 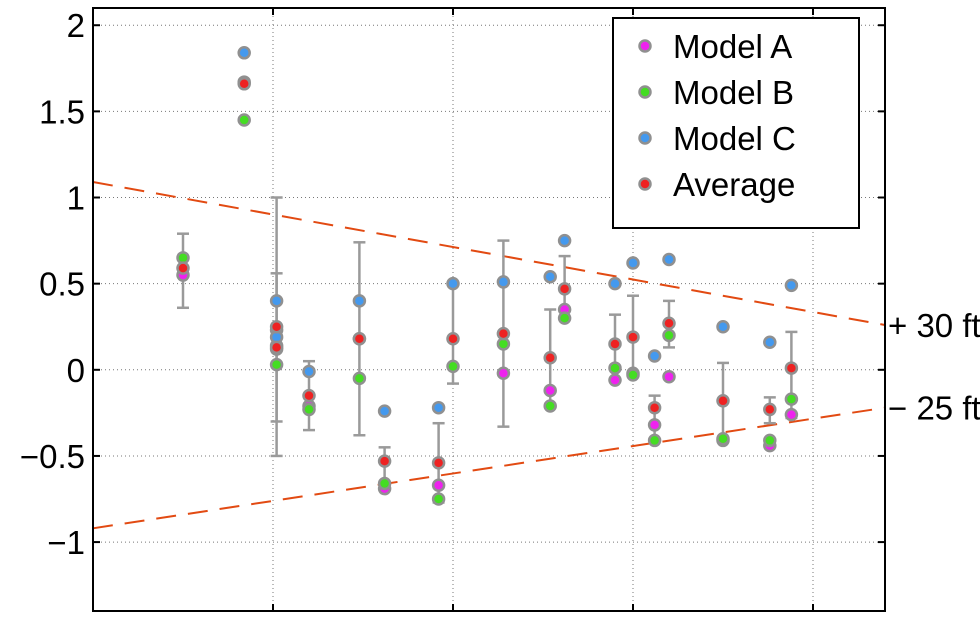 I want to click on y-tick-label: 0.5, so click(x=62, y=284).